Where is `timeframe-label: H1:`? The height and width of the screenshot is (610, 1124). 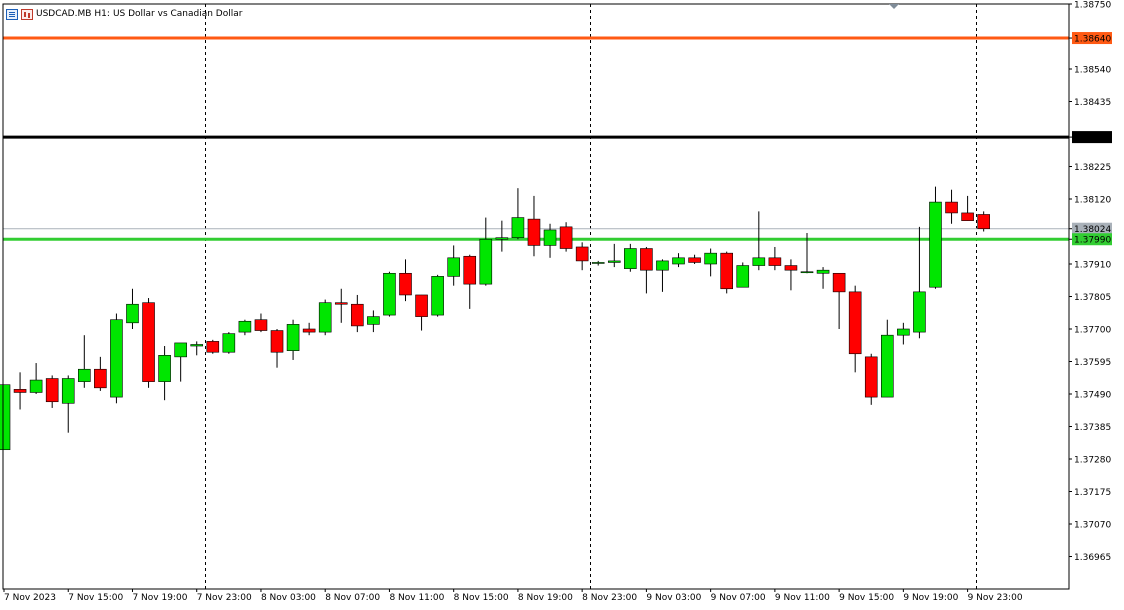 timeframe-label: H1: is located at coordinates (102, 14).